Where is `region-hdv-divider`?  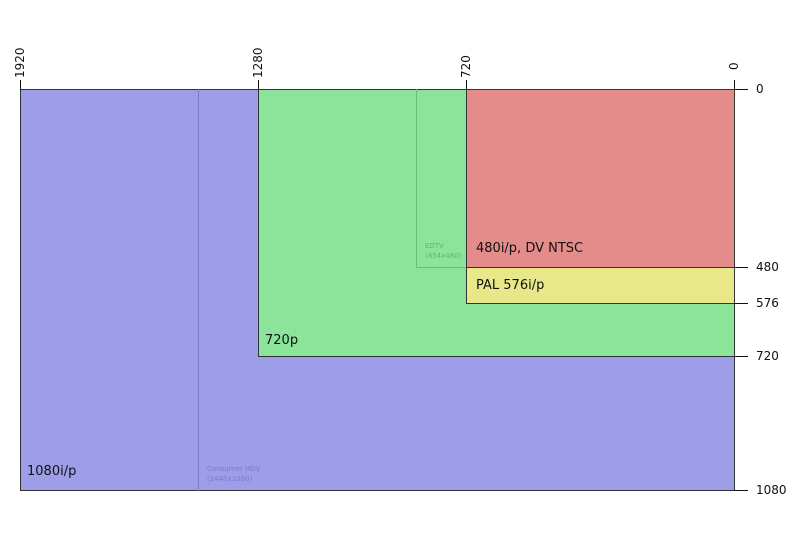 region-hdv-divider is located at coordinates (198, 290).